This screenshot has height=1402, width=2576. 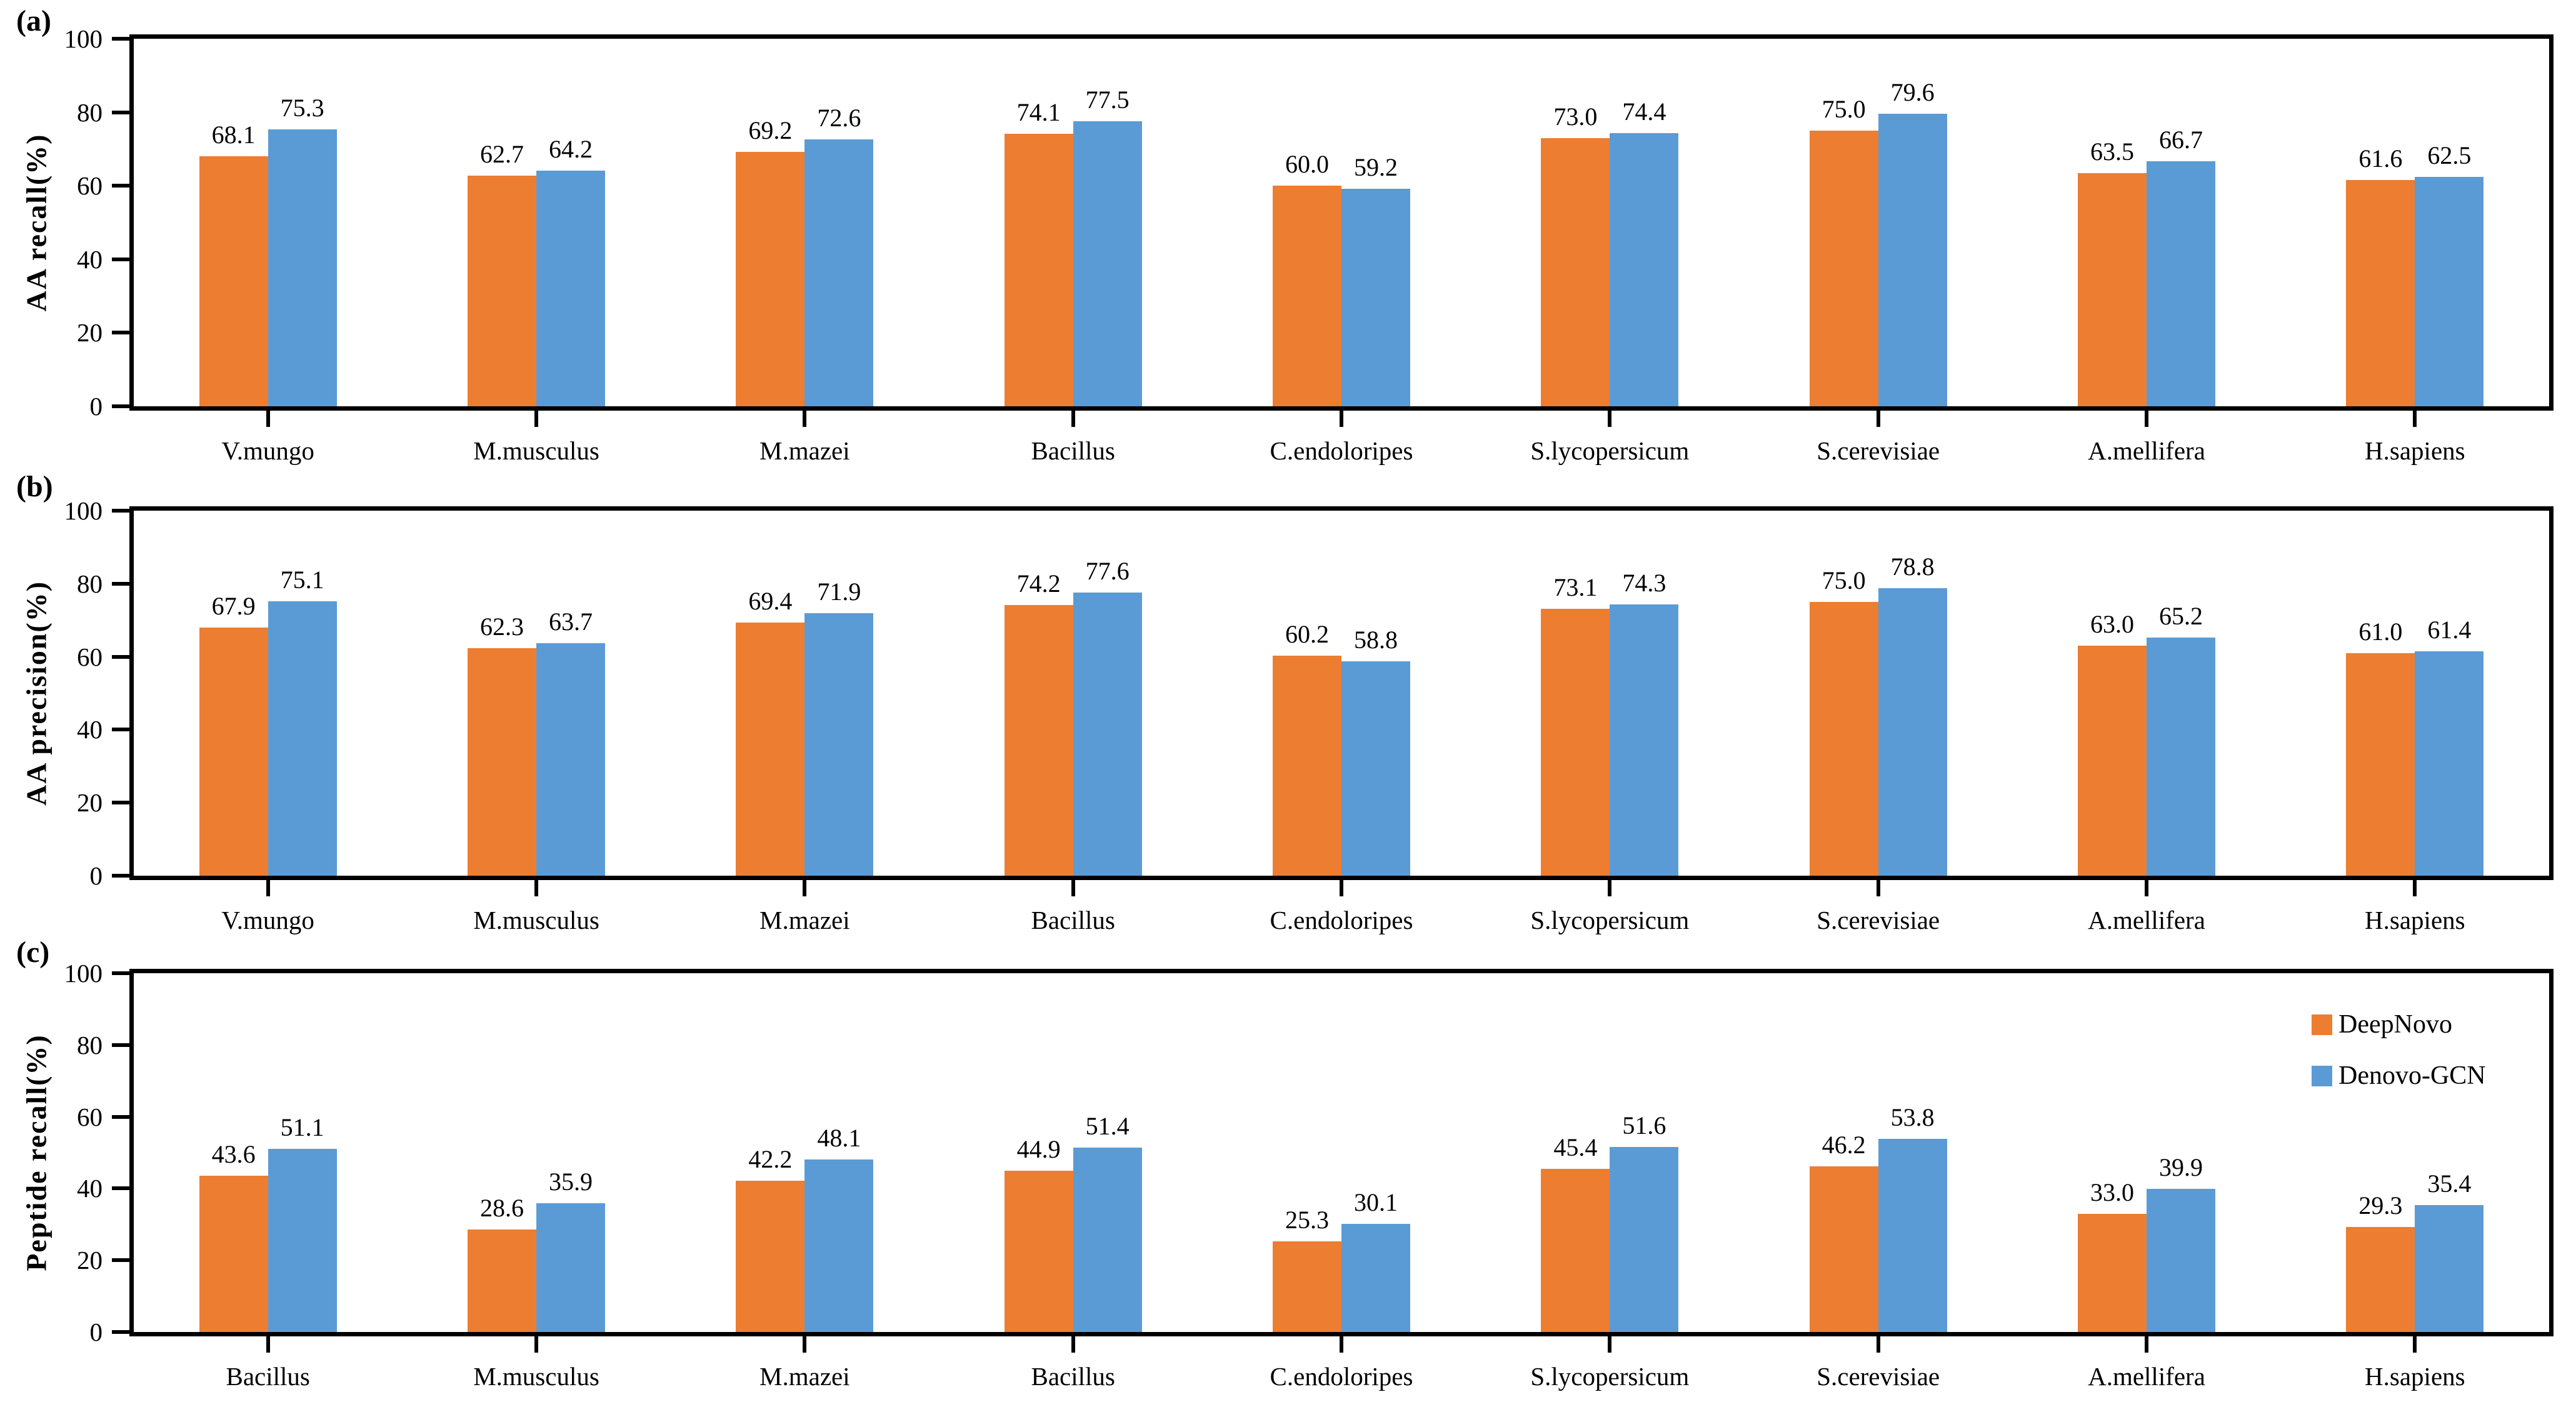 I want to click on y-tick-label: 40, so click(x=90, y=1188).